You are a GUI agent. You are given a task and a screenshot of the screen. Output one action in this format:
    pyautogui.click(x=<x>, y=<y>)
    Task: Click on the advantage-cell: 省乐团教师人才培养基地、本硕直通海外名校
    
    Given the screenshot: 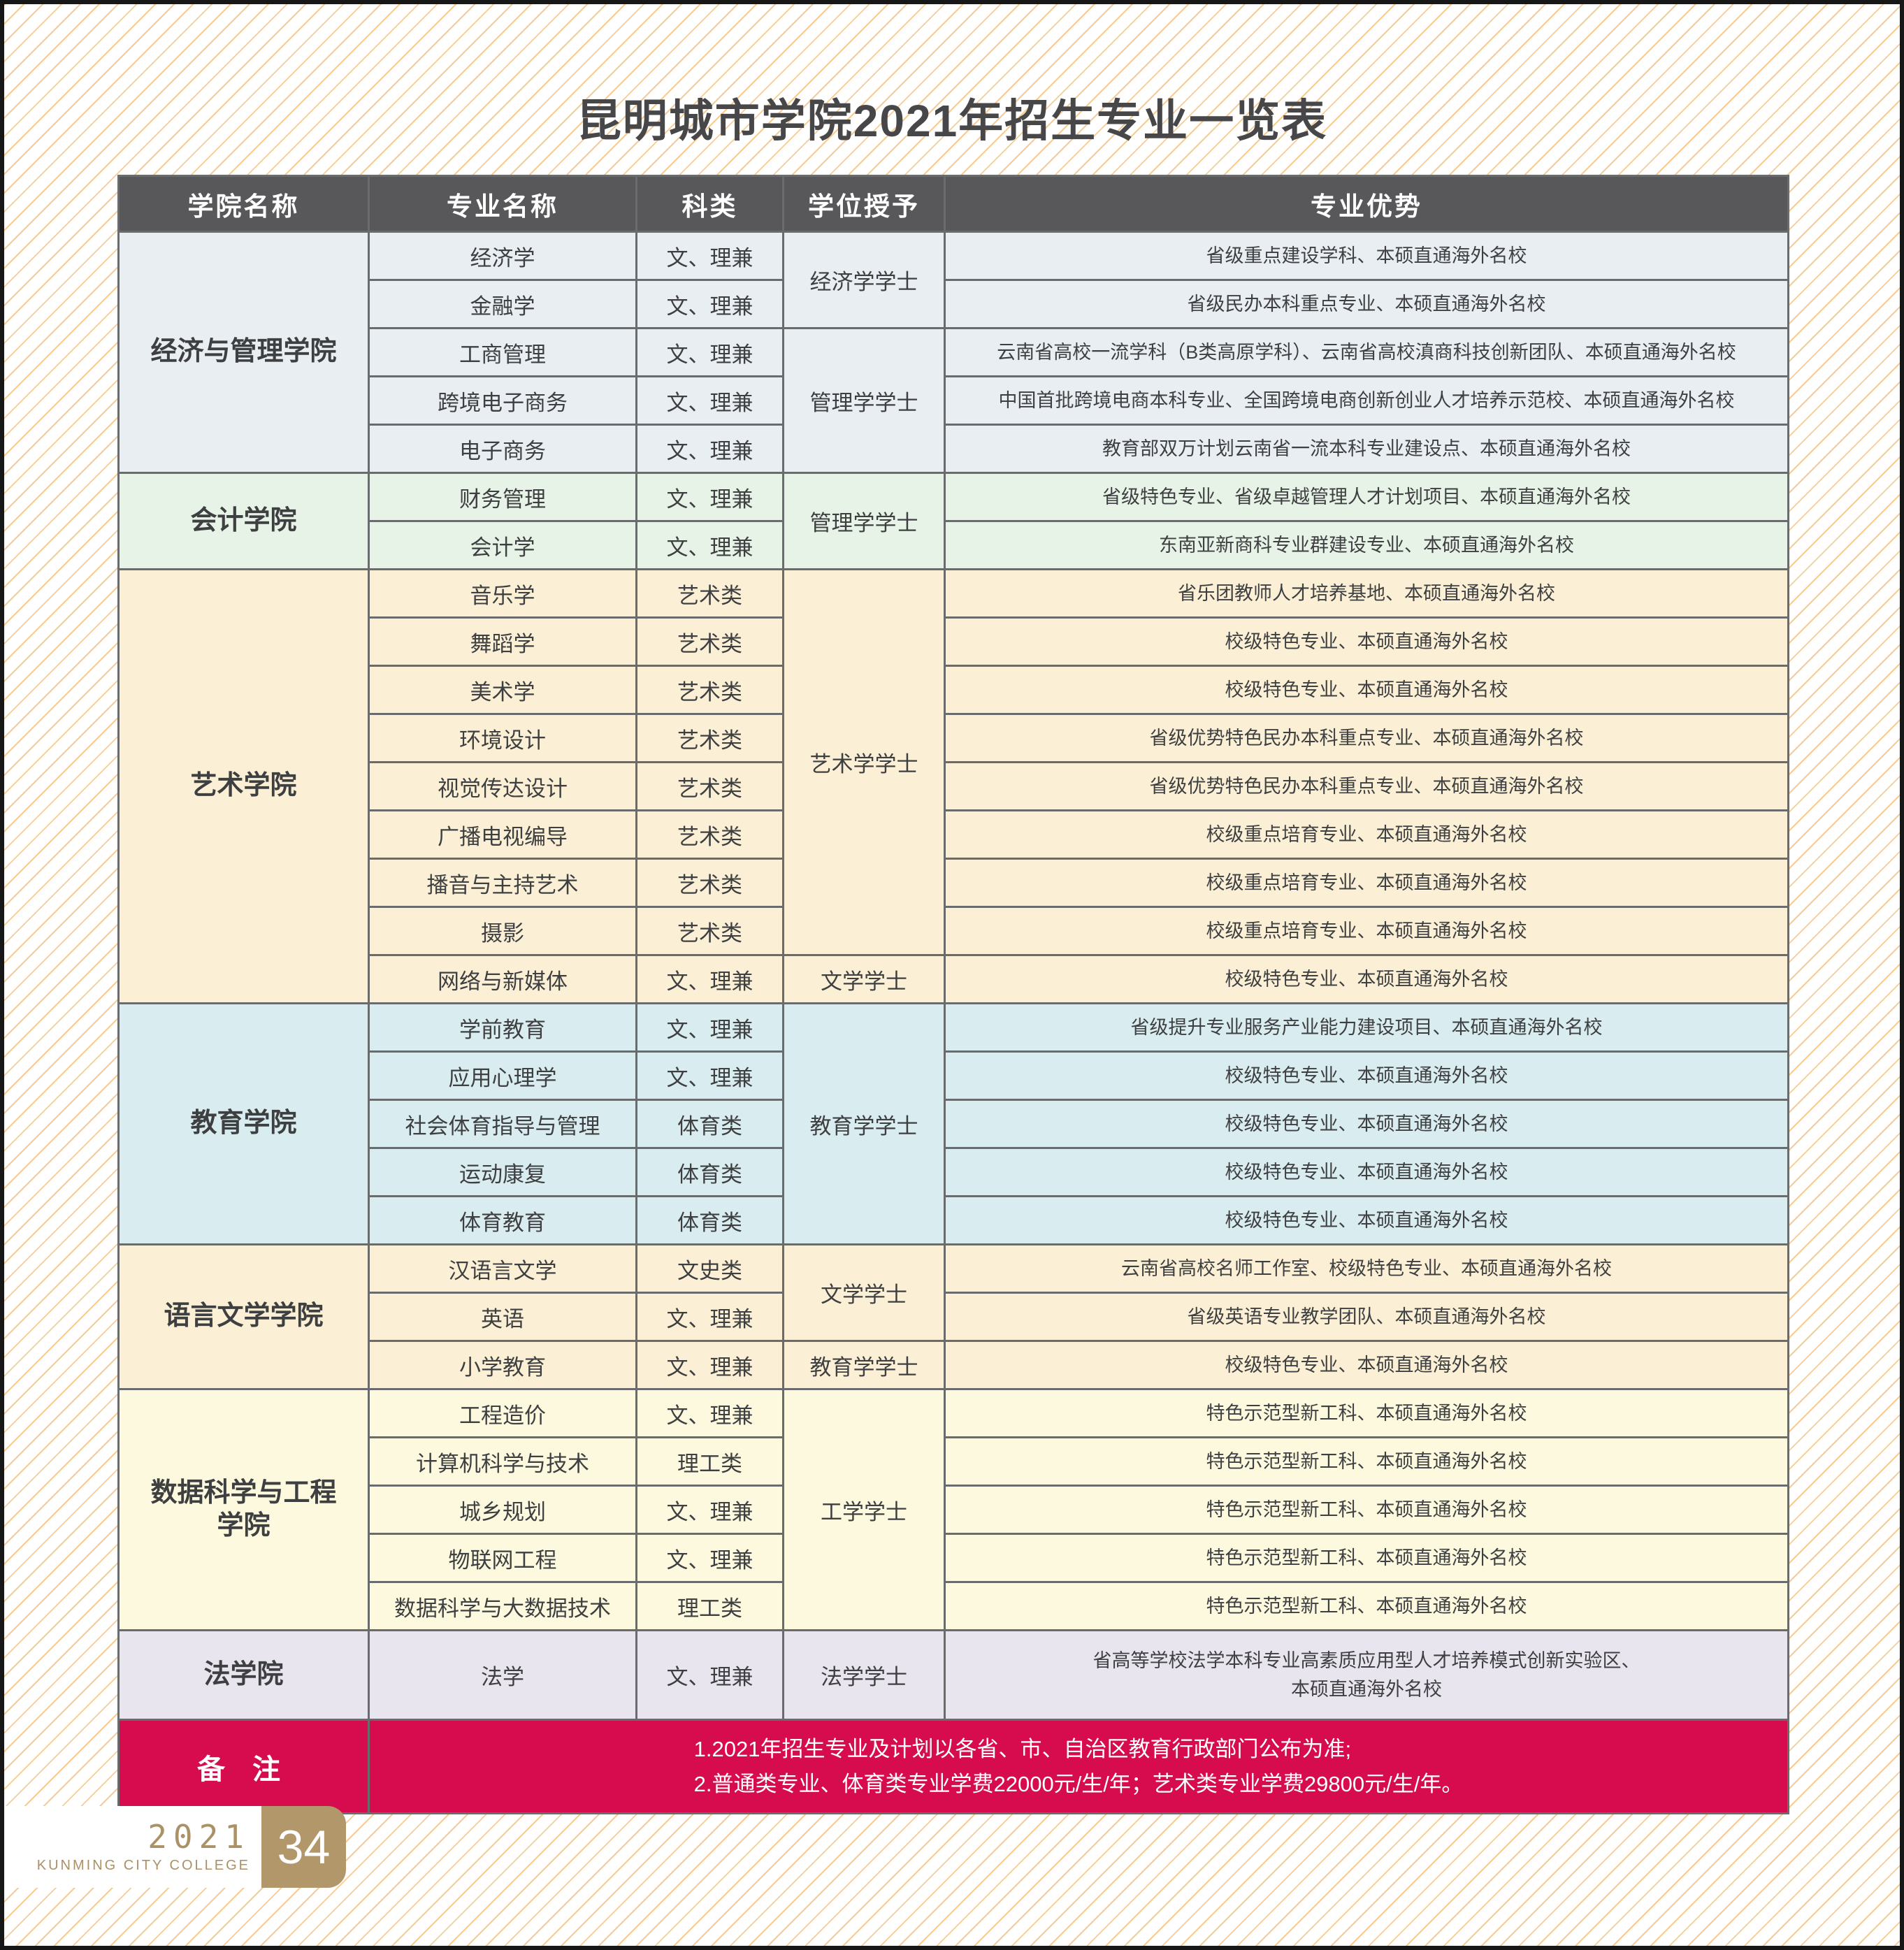 What is the action you would take?
    pyautogui.click(x=1366, y=594)
    